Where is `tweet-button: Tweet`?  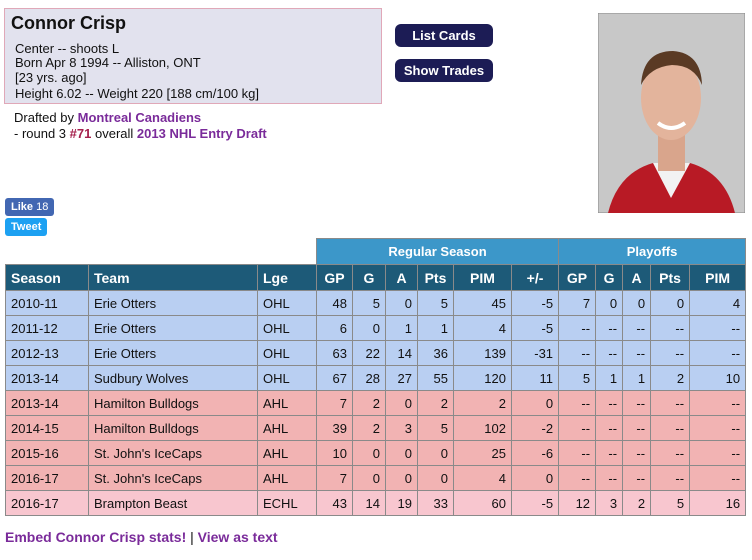
tweet-button: Tweet is located at coordinates (26, 227).